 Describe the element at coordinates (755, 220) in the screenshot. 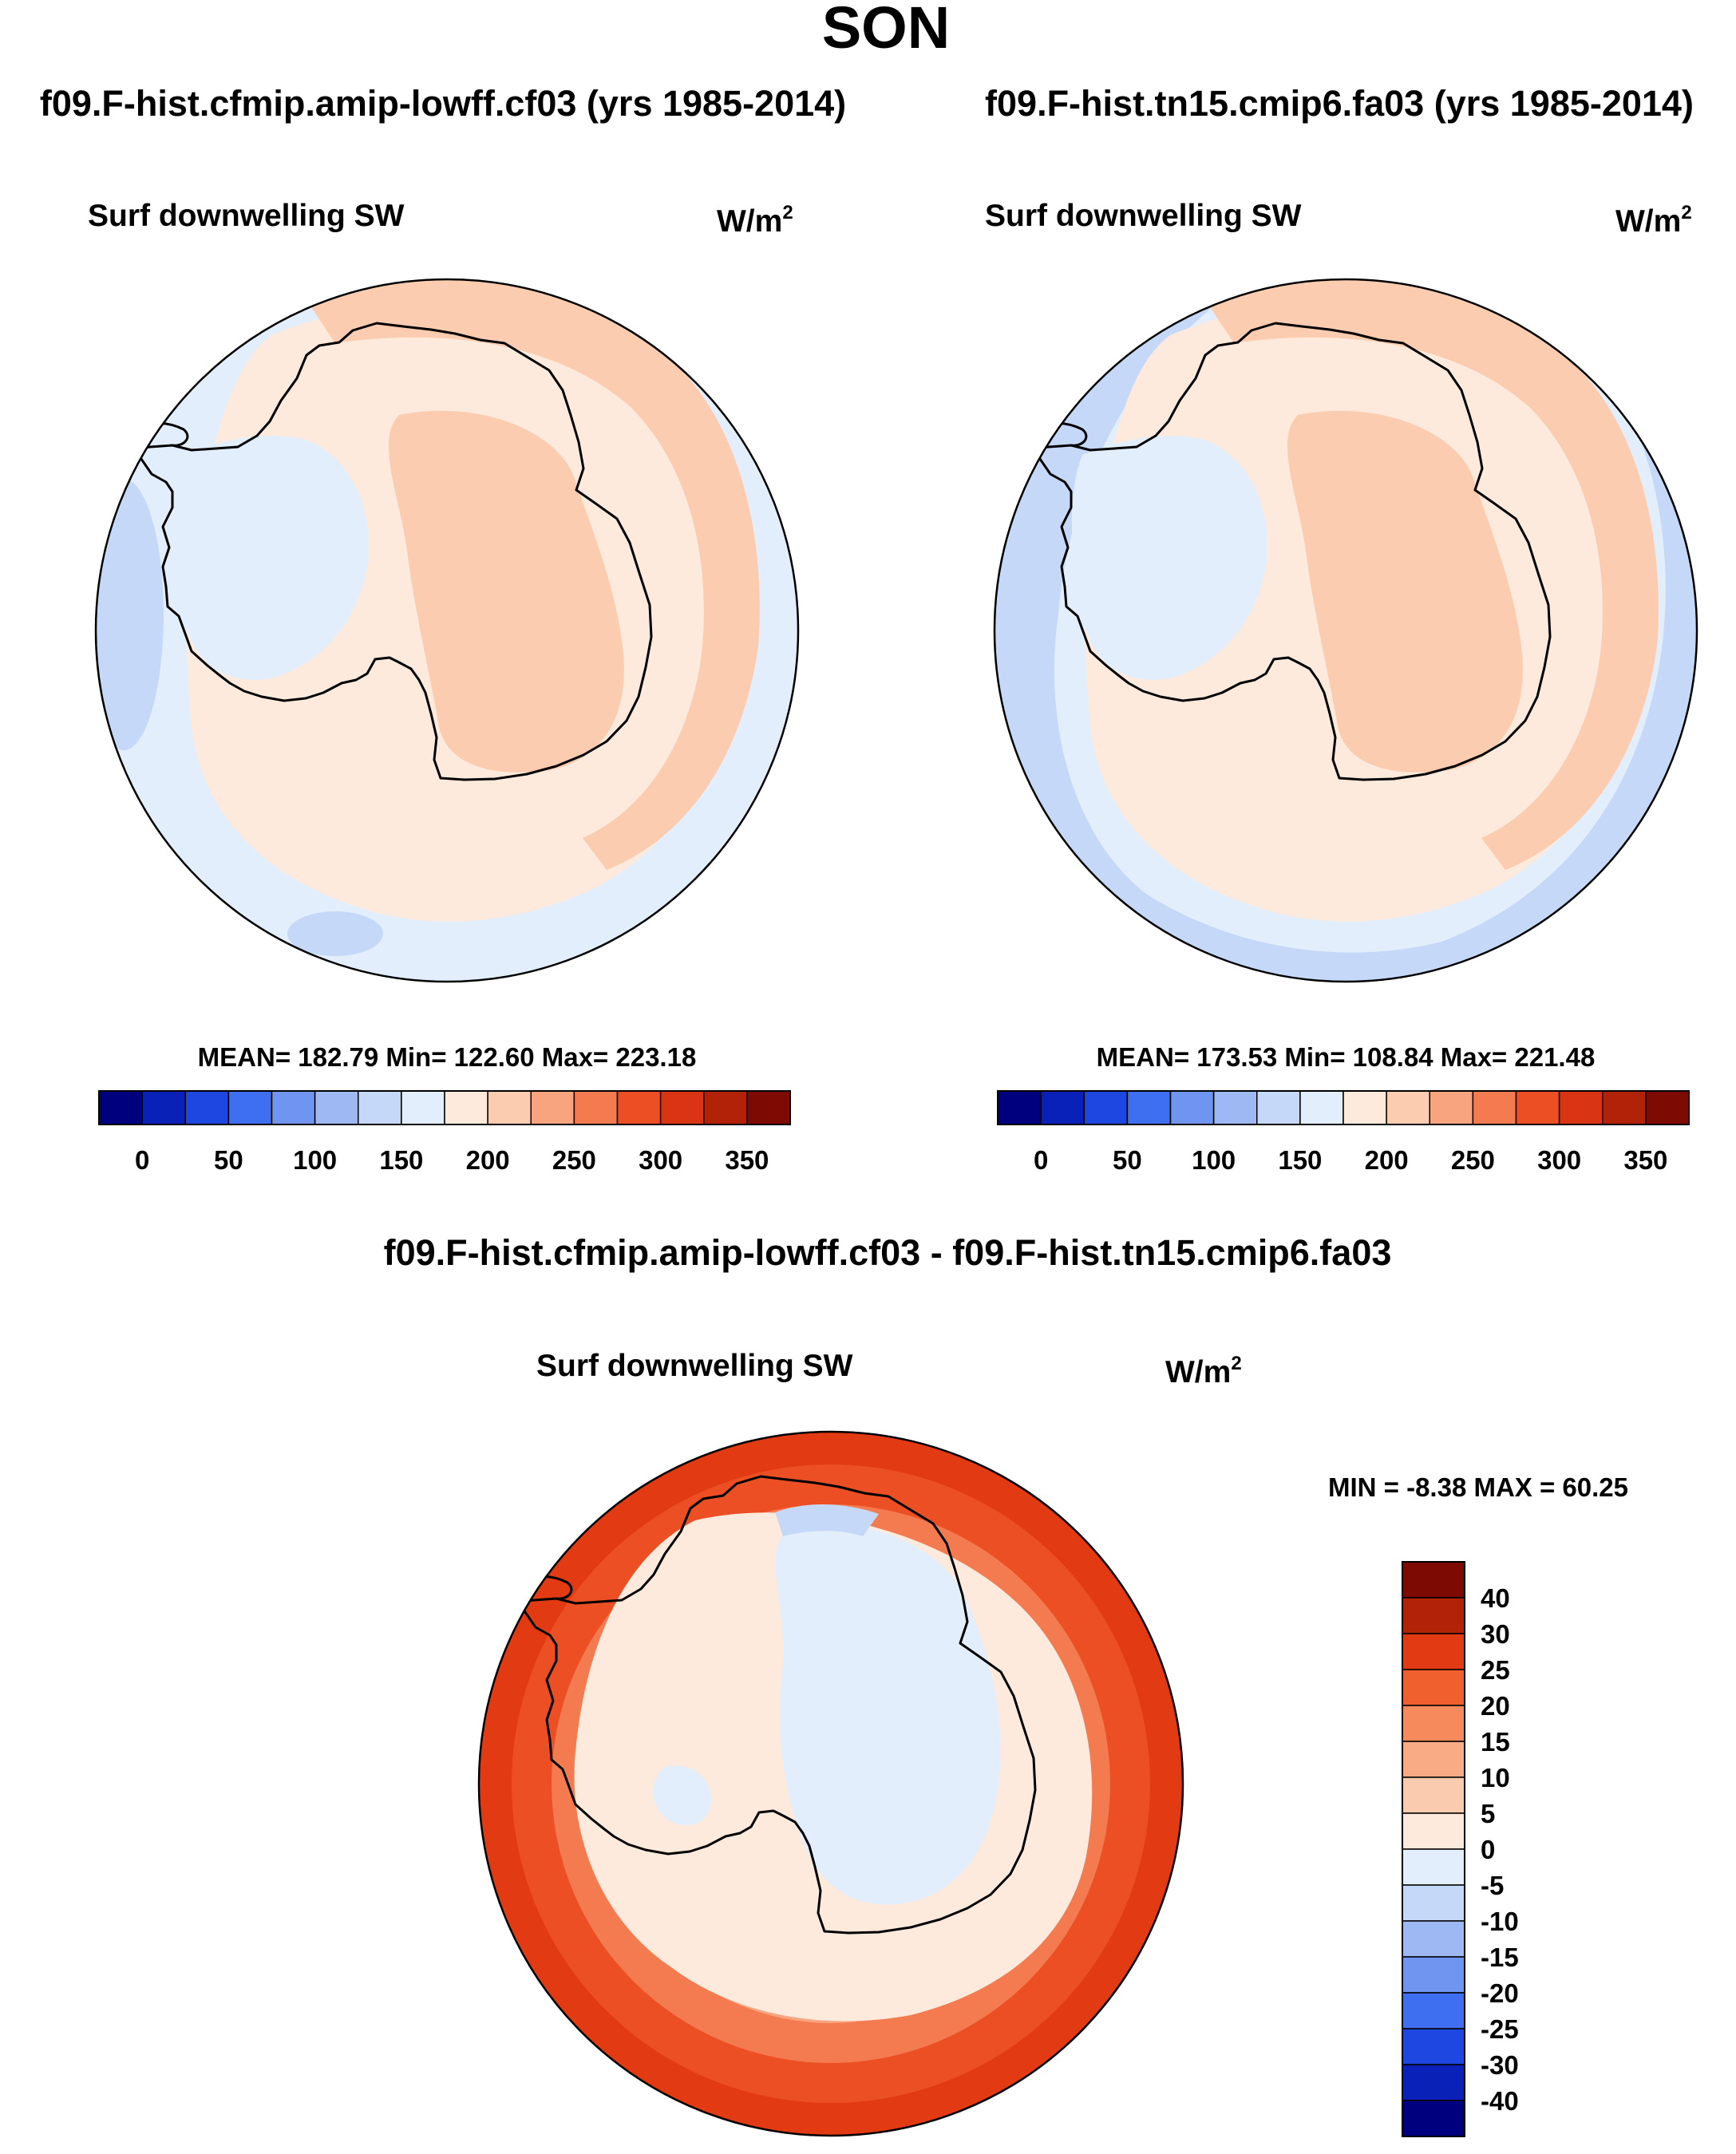

I see `left-units-label: W/m2` at that location.